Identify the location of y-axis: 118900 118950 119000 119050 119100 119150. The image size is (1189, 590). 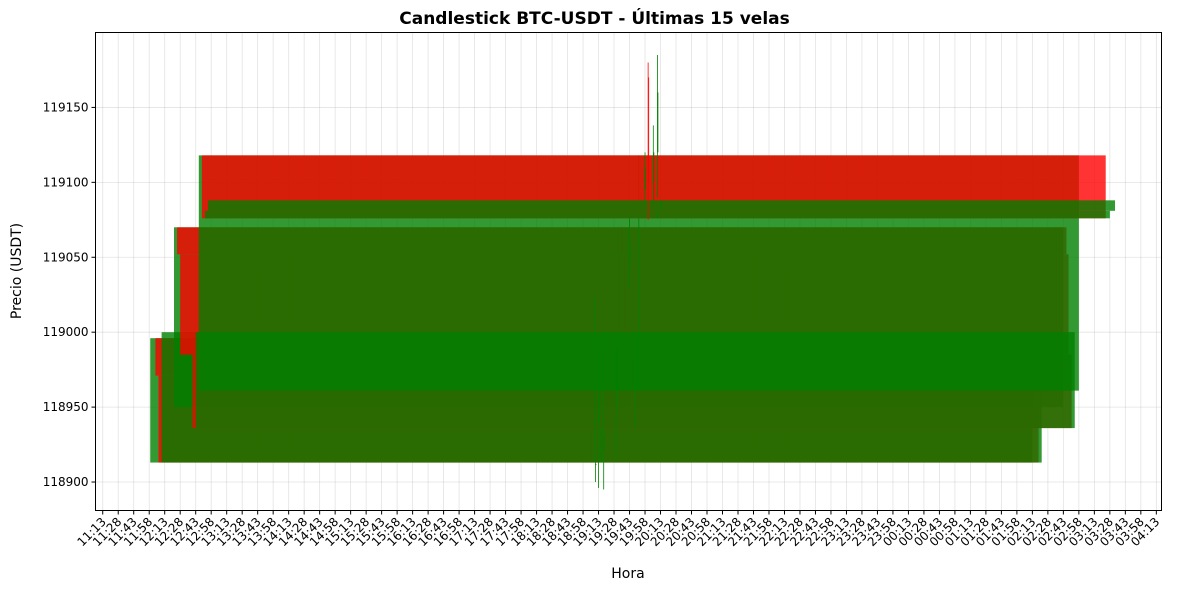
(69, 294).